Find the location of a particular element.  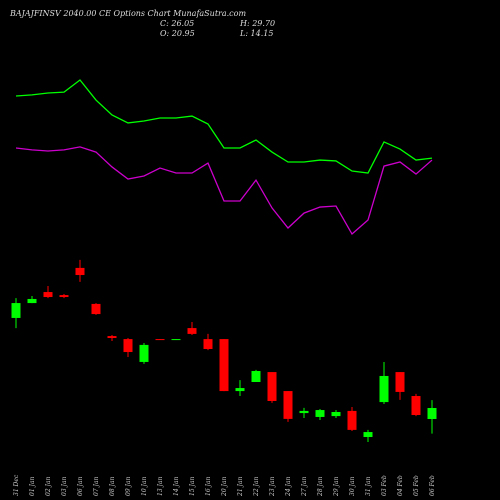

x-tick-label: 06 Jan is located at coordinates (80, 486).